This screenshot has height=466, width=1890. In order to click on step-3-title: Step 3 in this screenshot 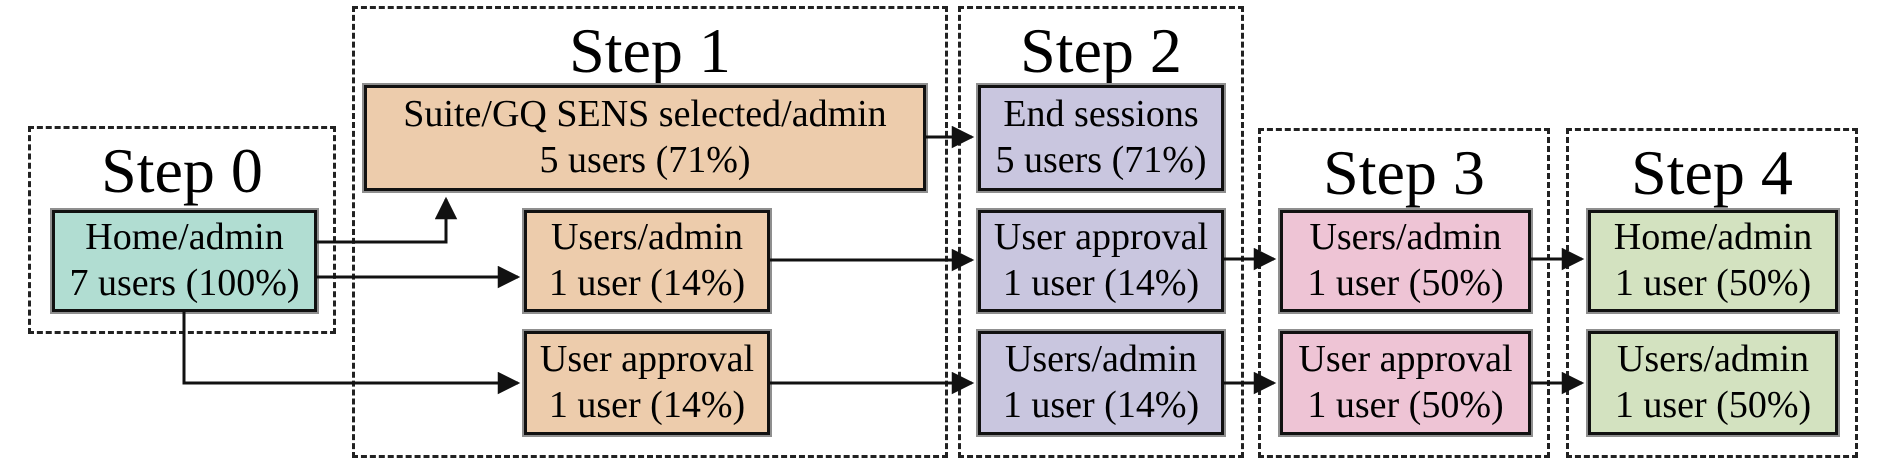, I will do `click(1404, 172)`.